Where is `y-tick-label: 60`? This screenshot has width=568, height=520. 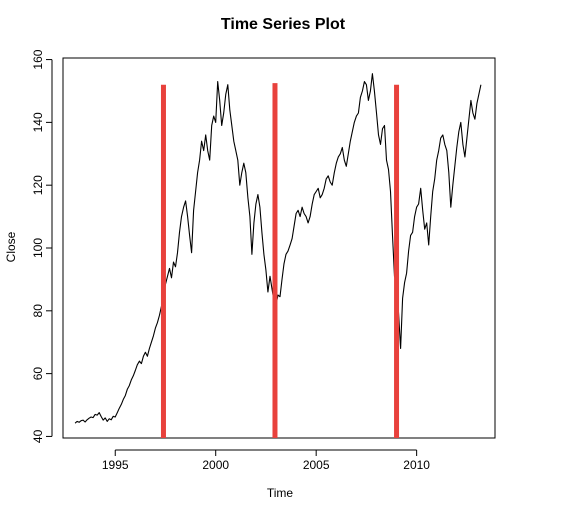 y-tick-label: 60 is located at coordinates (38, 374).